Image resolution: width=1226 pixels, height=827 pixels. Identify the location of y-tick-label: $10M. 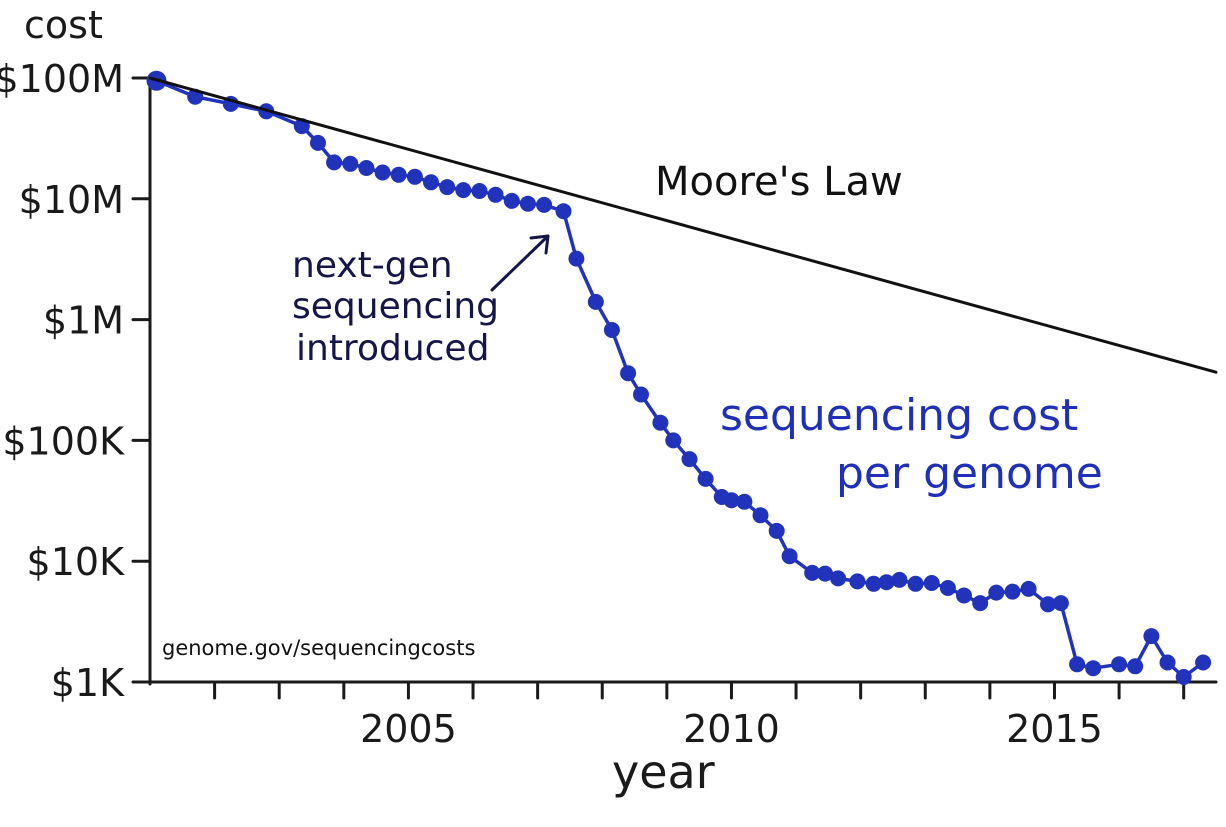
(71, 200).